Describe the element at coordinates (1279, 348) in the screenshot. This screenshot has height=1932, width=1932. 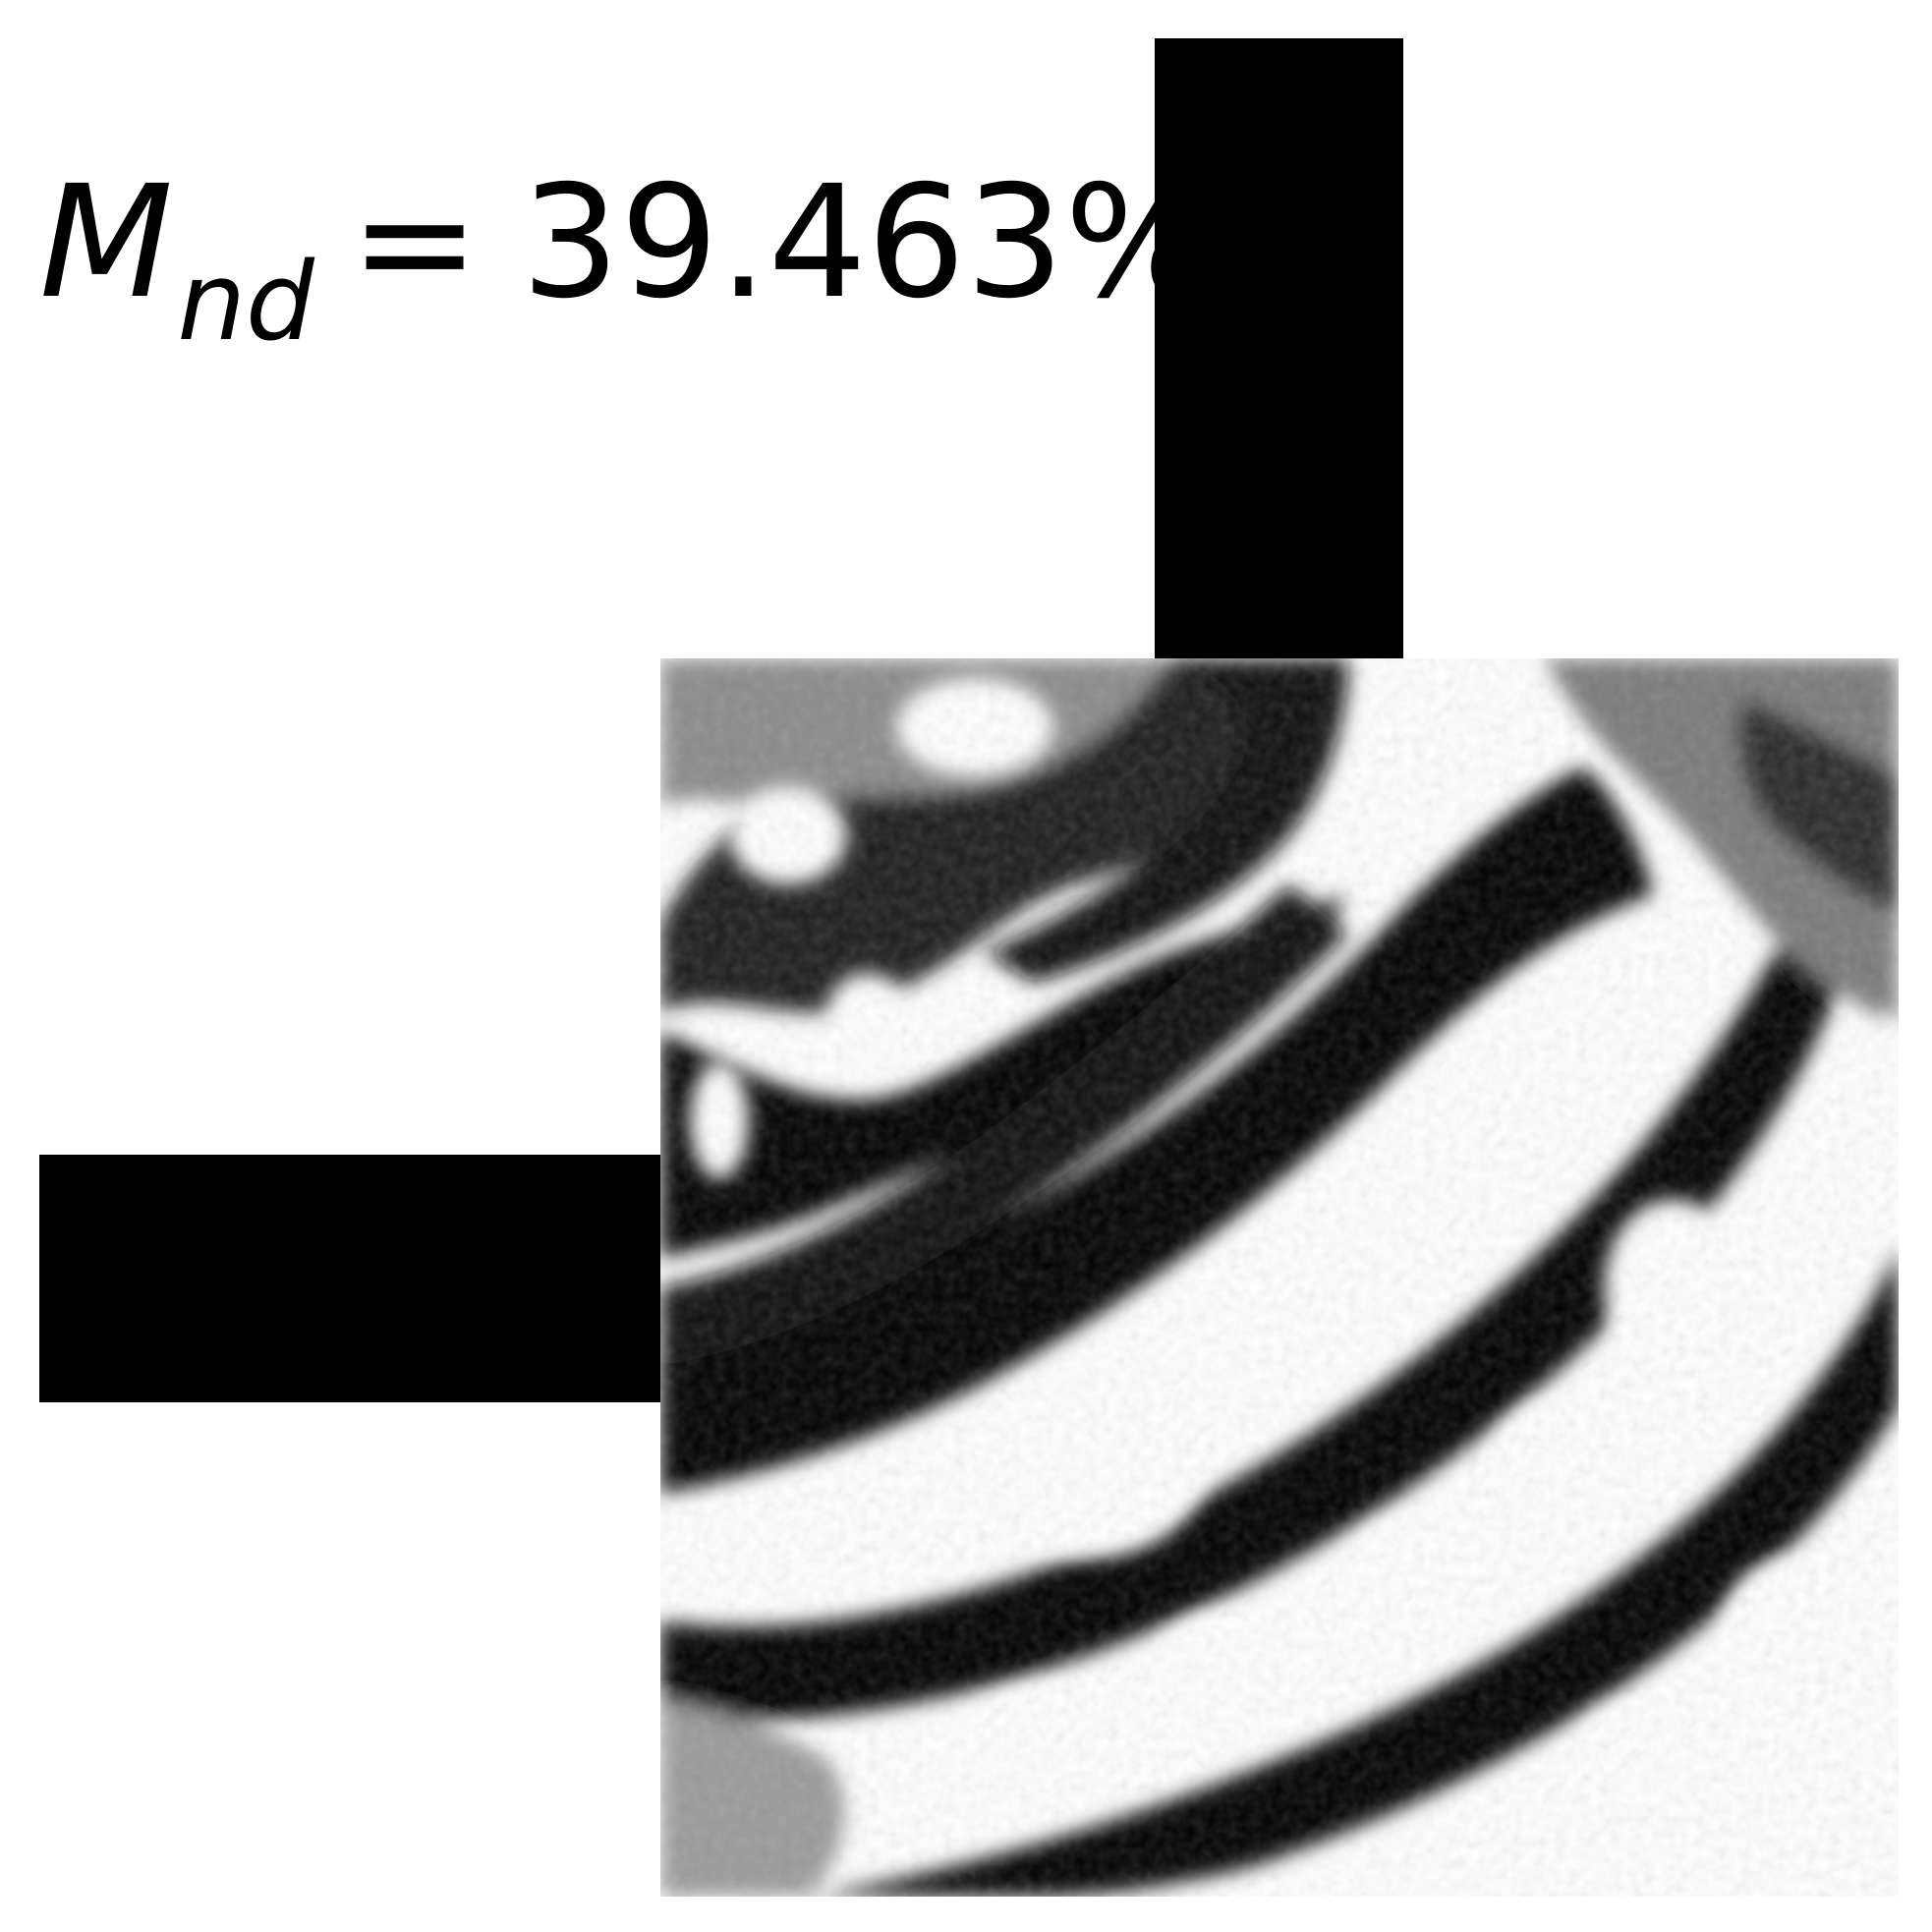
I see `mask-block-top` at that location.